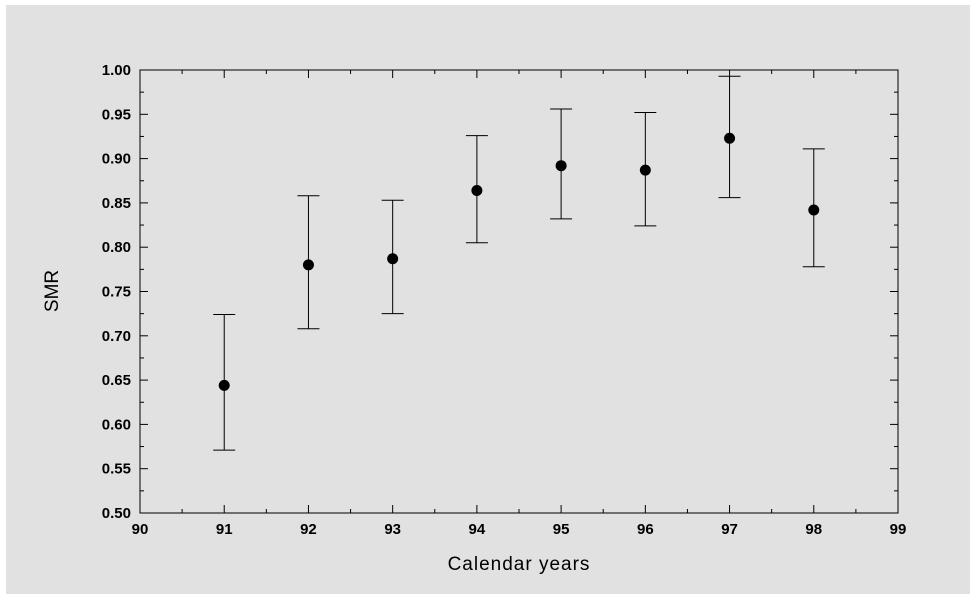 The height and width of the screenshot is (599, 977). I want to click on y-tick-label: 0.70, so click(116, 336).